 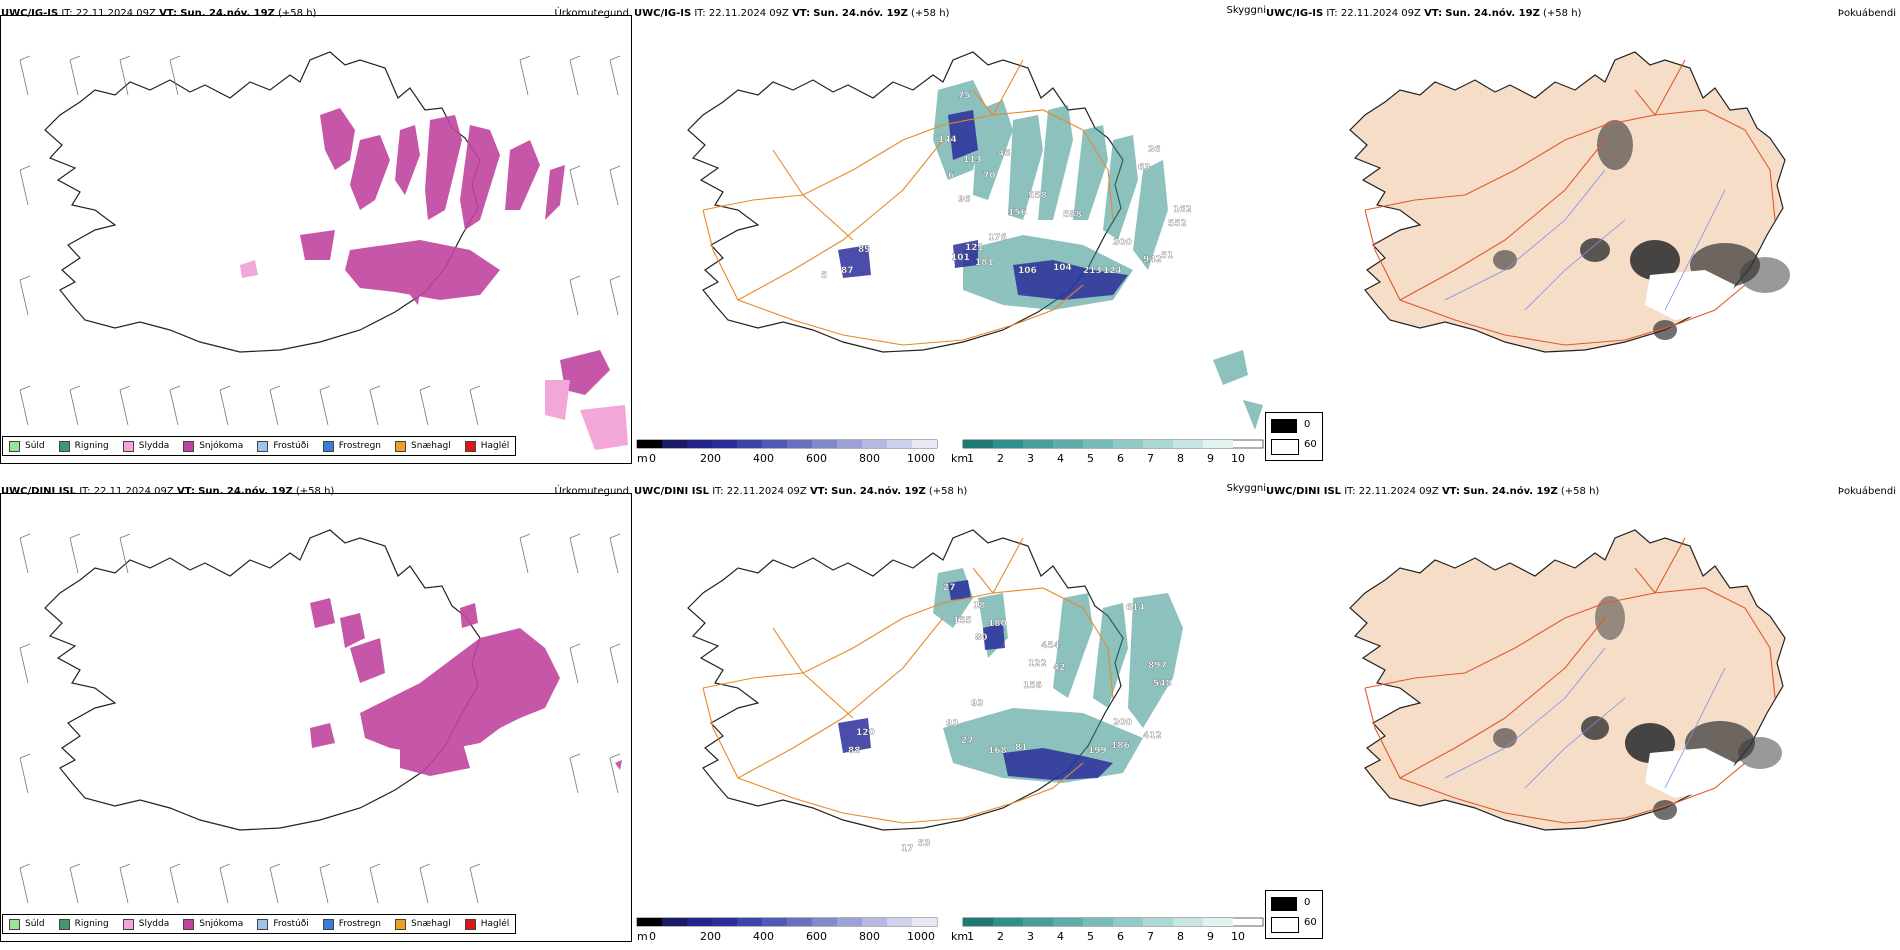 I want to click on wind-barbs, so click(x=320, y=718).